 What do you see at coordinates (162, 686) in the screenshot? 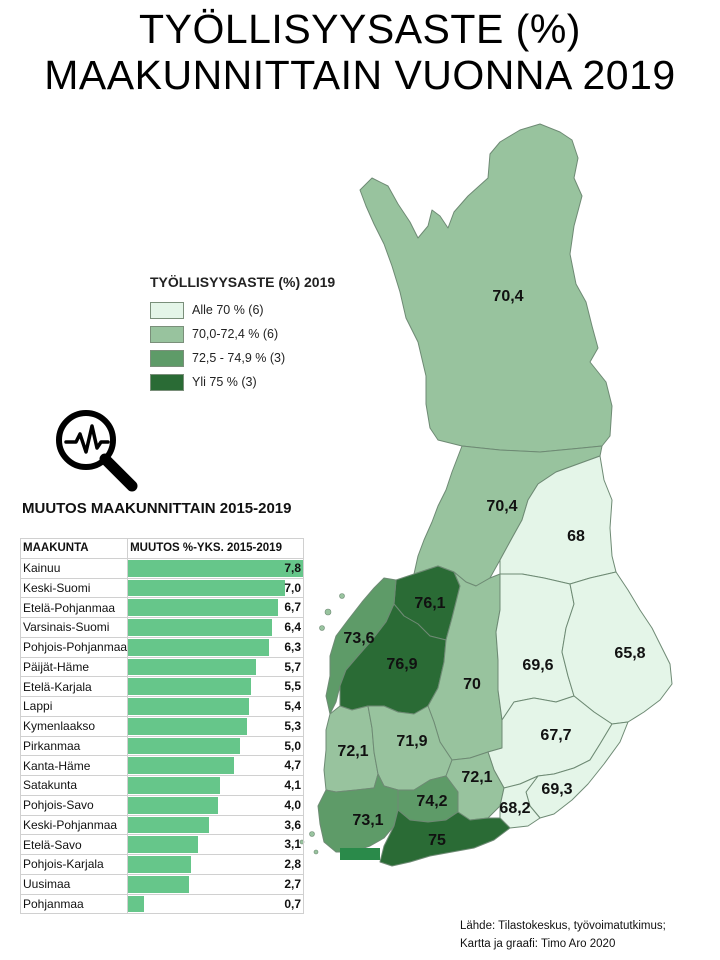
I see `table-row: Etelä-Karjala 5,5` at bounding box center [162, 686].